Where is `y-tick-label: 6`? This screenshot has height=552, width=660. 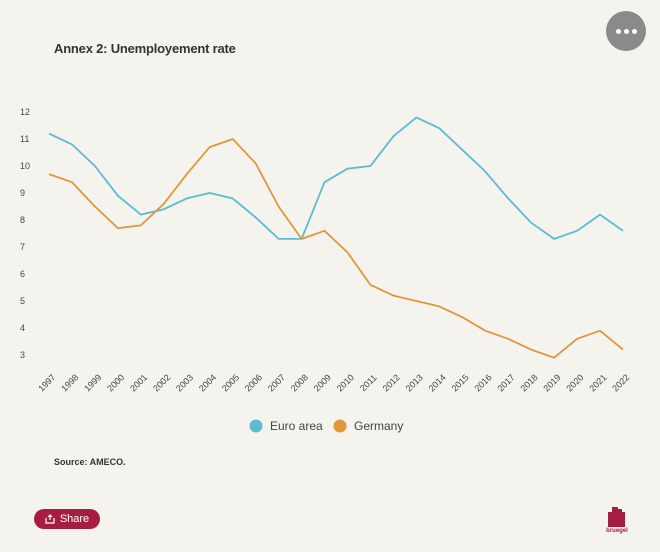
y-tick-label: 6 is located at coordinates (22, 274).